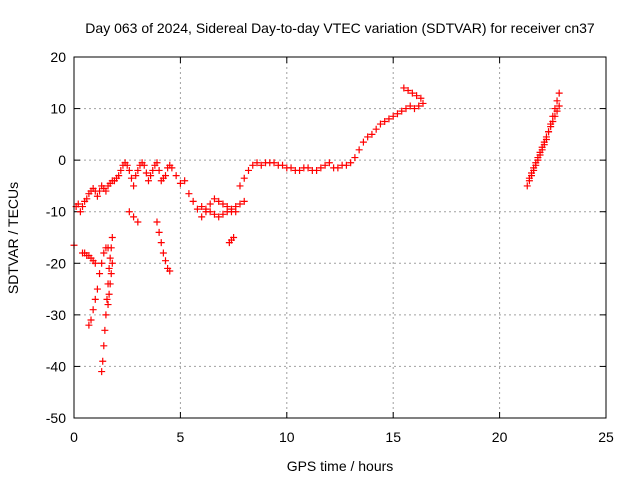  What do you see at coordinates (340, 466) in the screenshot?
I see `x-axis-label: GPS time / hours` at bounding box center [340, 466].